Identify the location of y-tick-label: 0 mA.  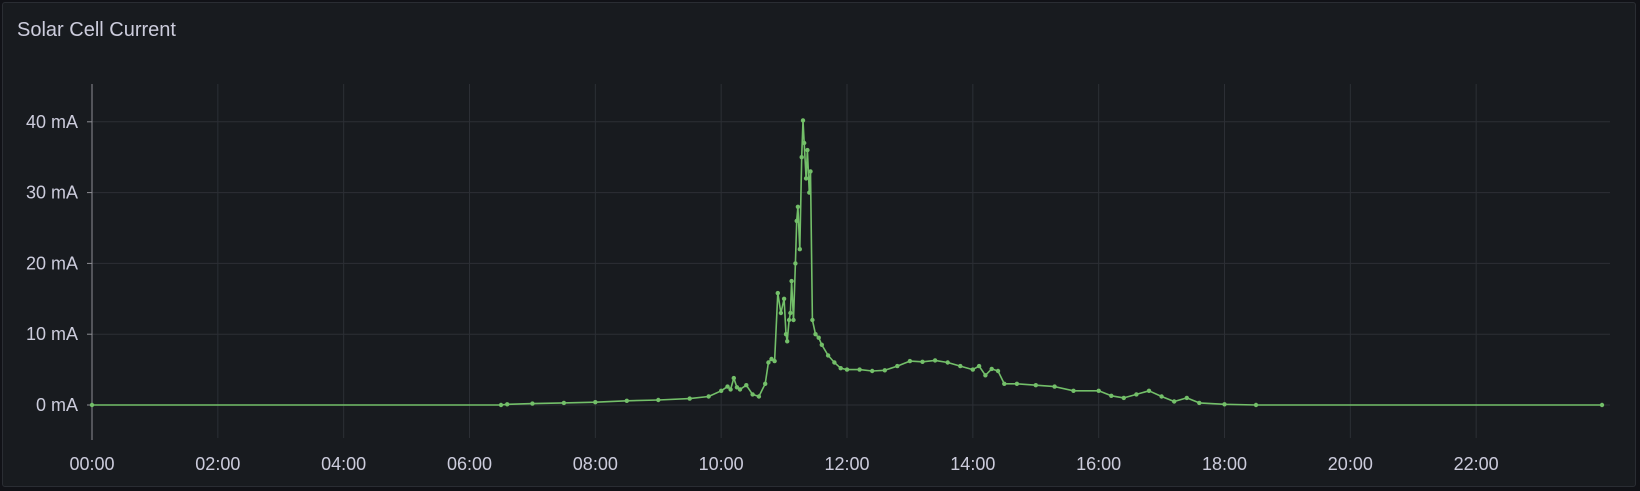
(57, 405).